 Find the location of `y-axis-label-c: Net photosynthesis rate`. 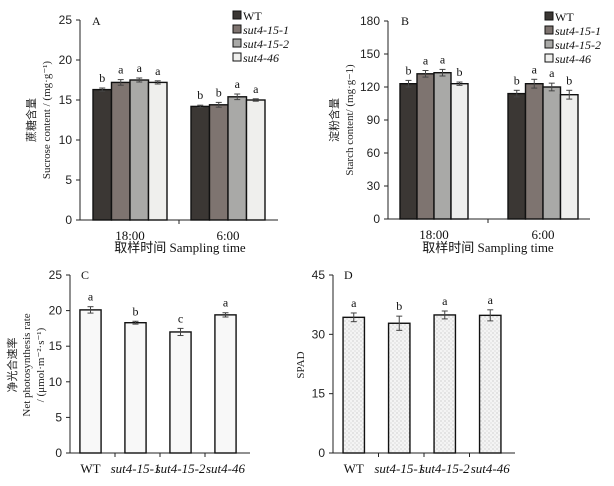

y-axis-label-c: Net photosynthesis rate is located at coordinates (27, 364).